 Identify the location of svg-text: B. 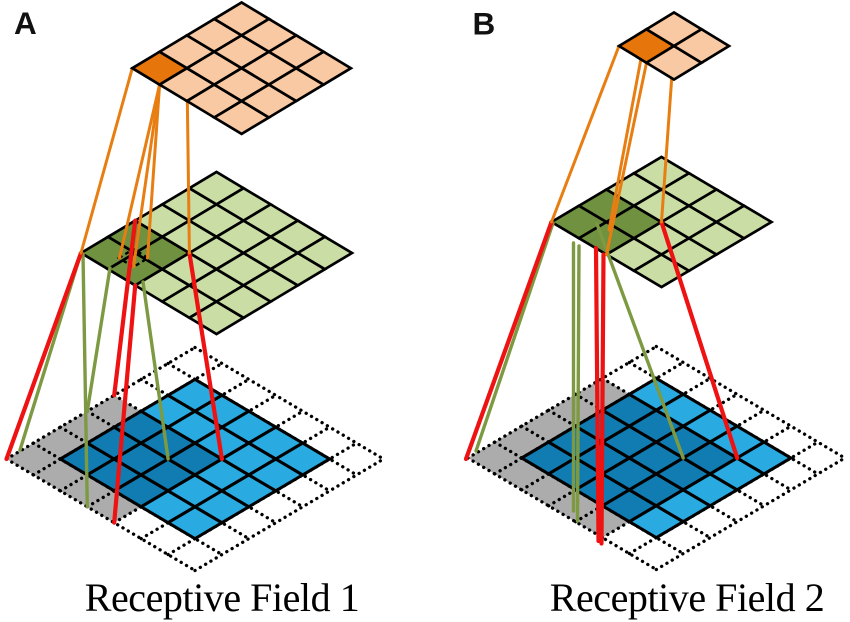
(484, 24).